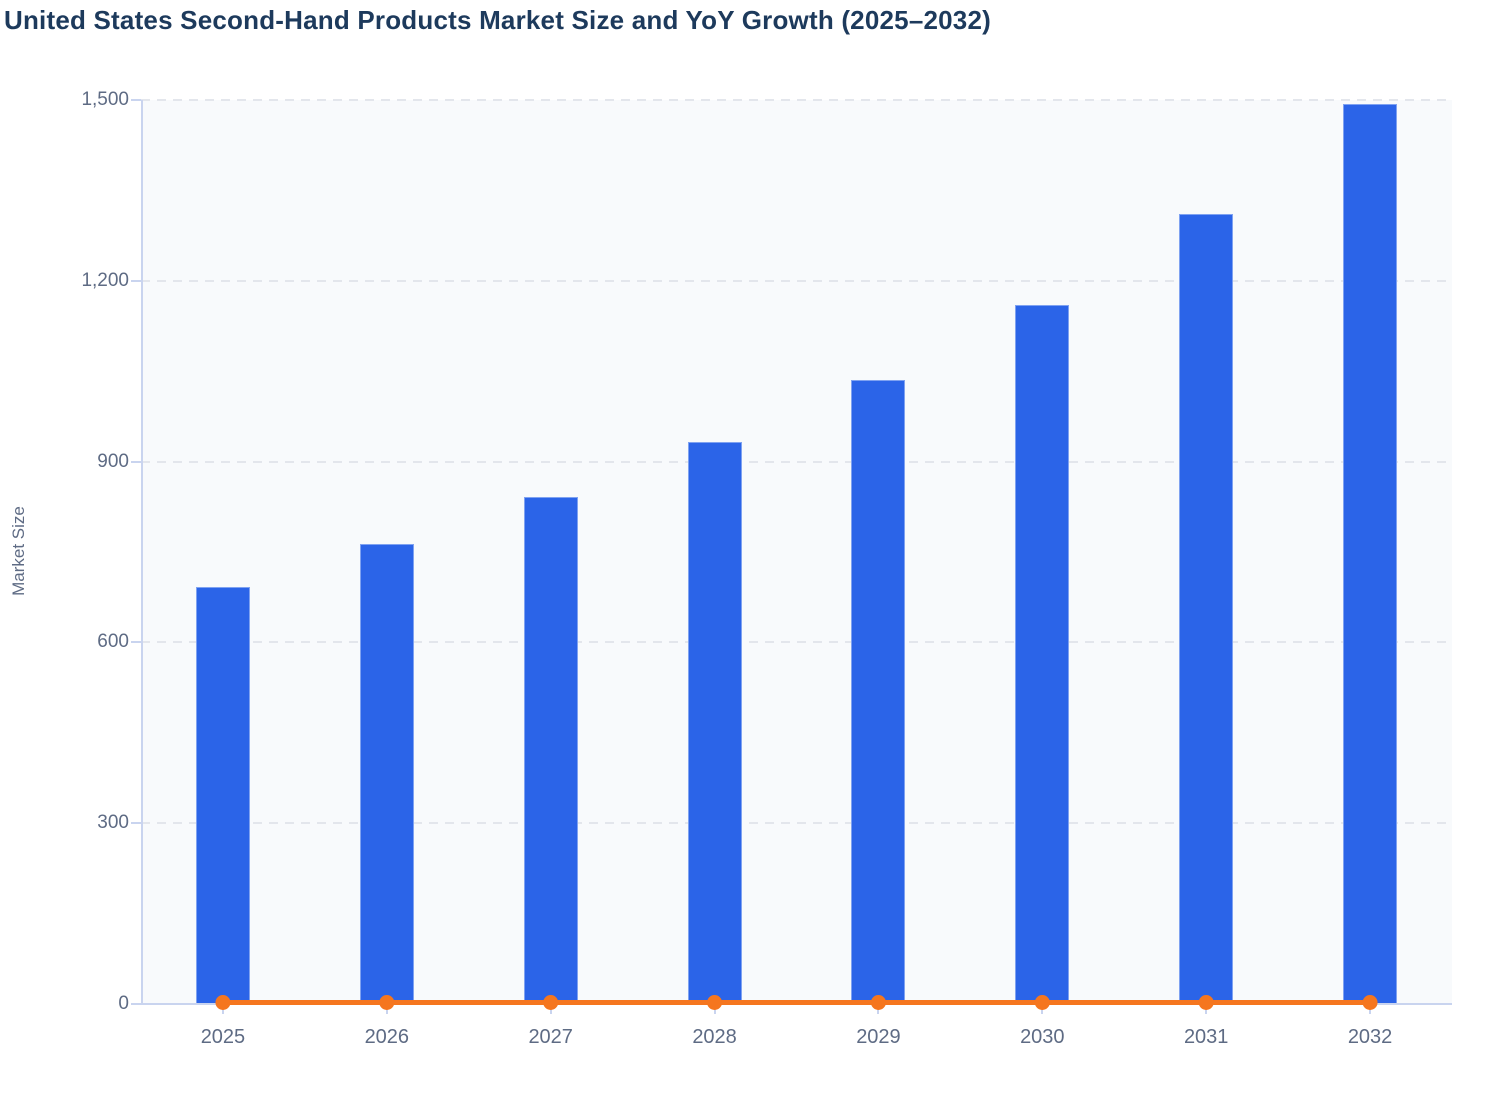 The height and width of the screenshot is (1120, 1508). What do you see at coordinates (222, 795) in the screenshot?
I see `bar-2025` at bounding box center [222, 795].